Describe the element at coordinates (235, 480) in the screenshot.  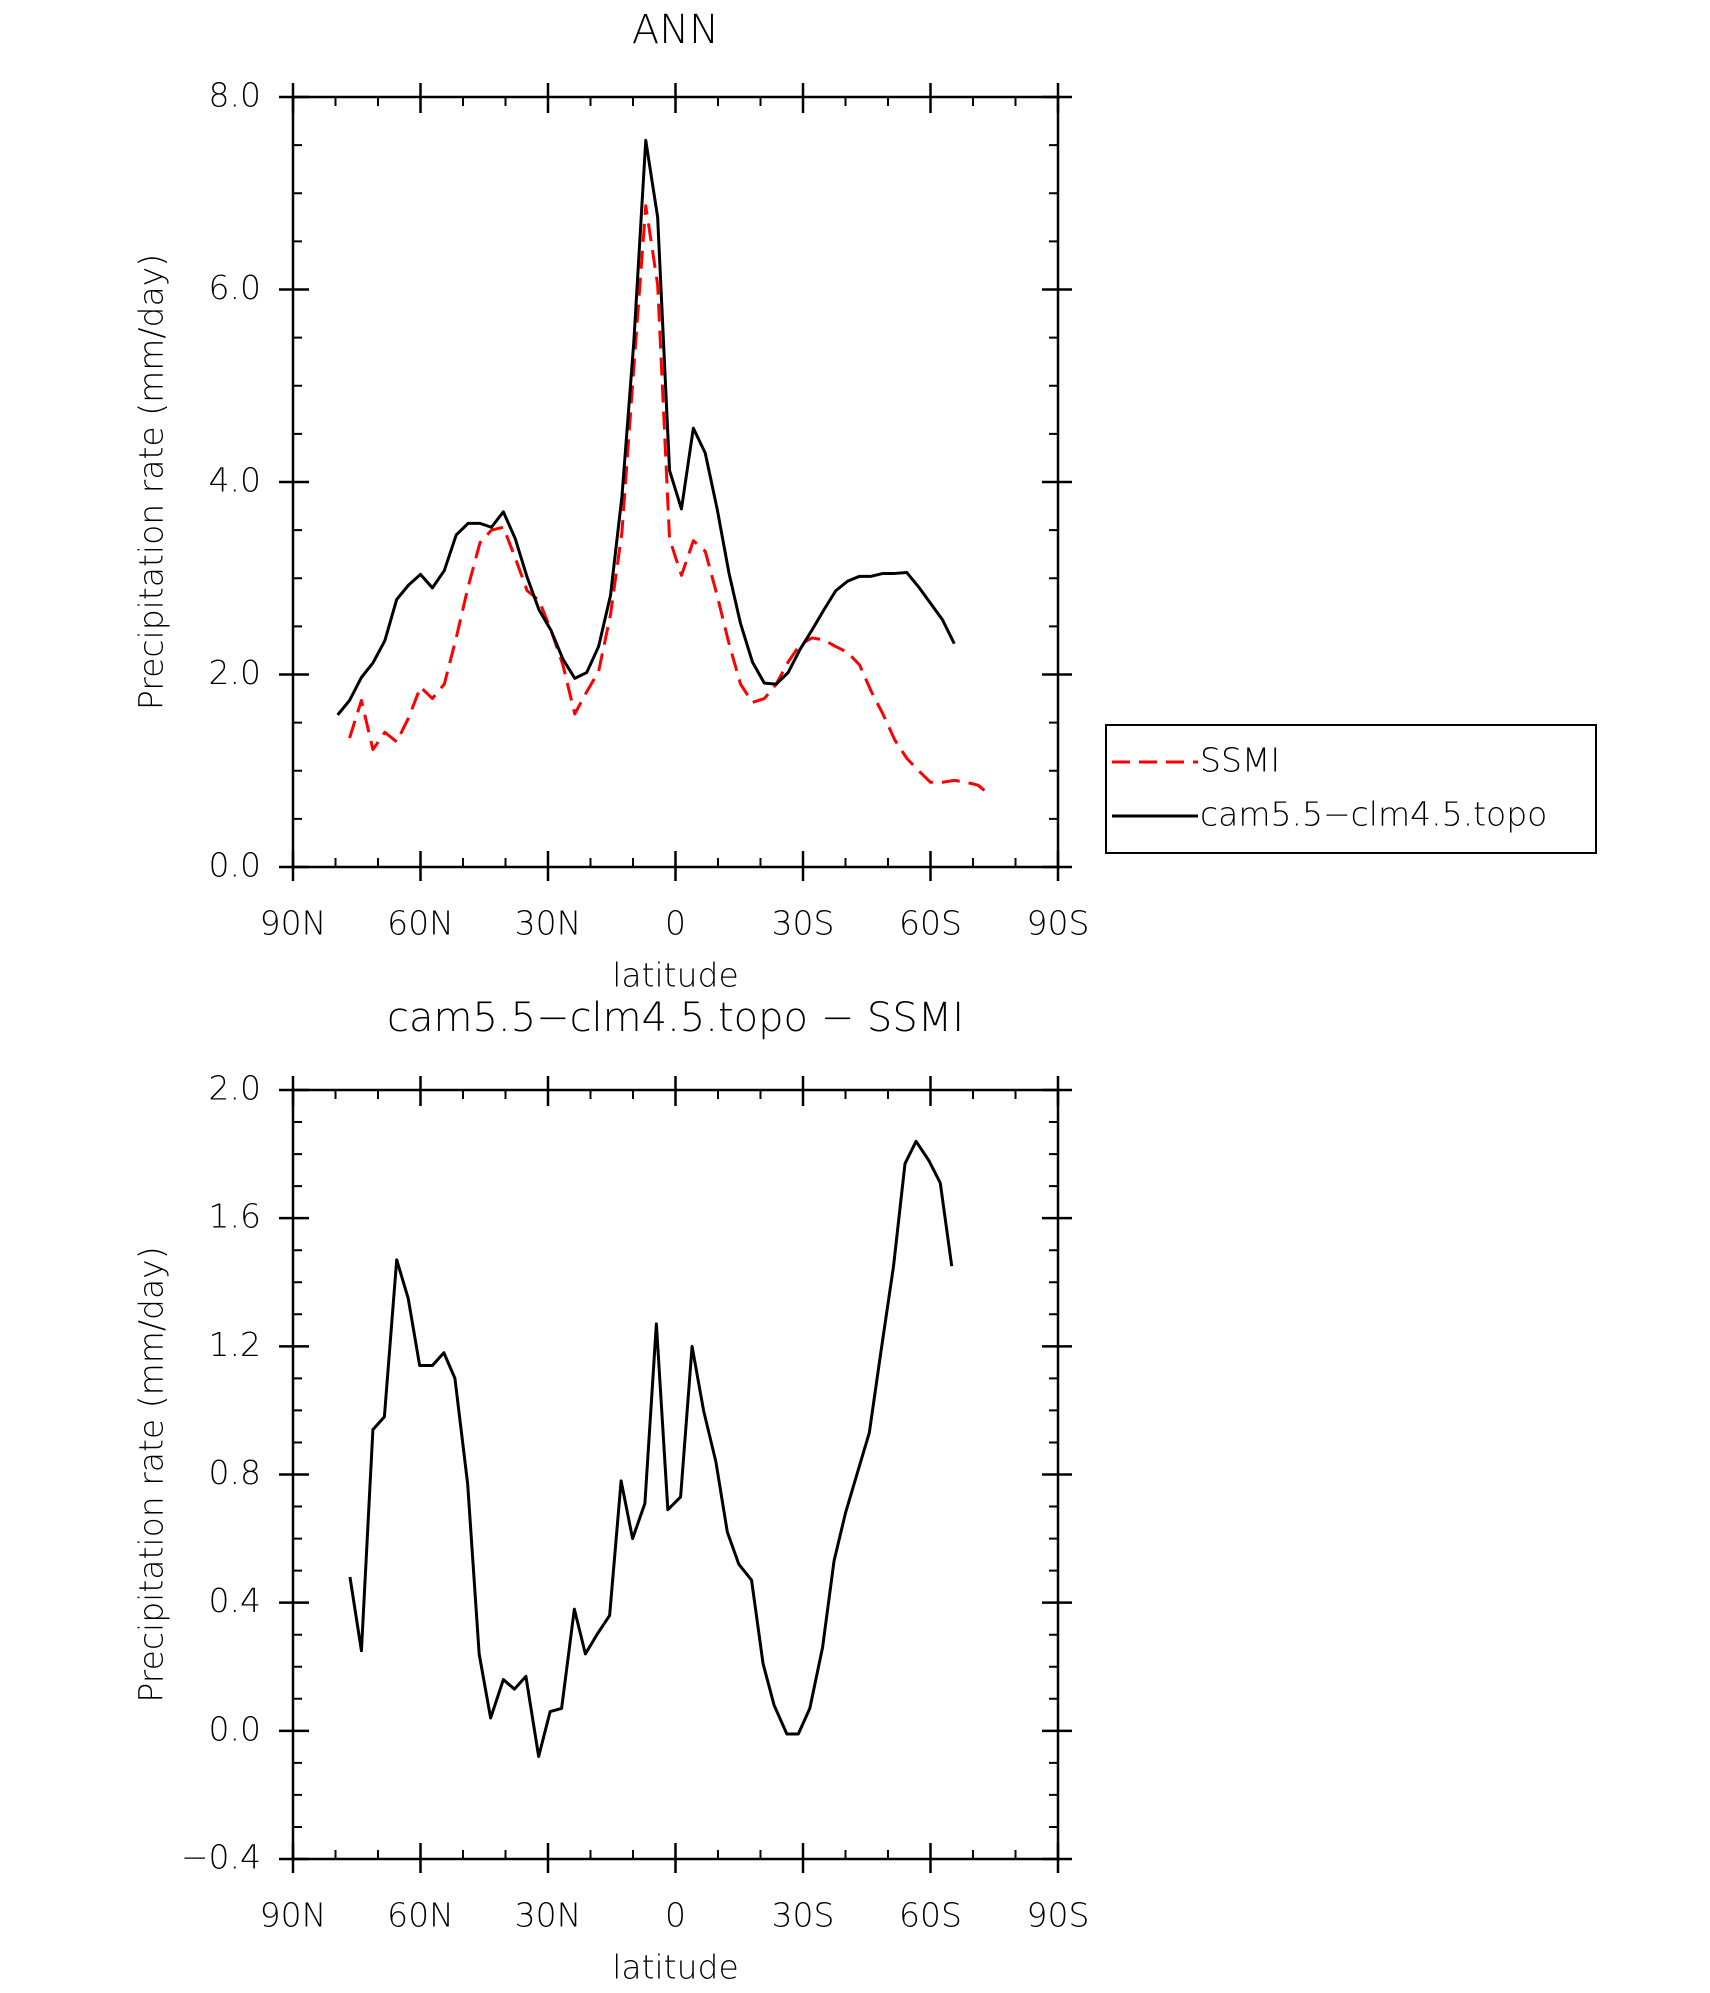
I see `y-tick-label: 4.0` at that location.